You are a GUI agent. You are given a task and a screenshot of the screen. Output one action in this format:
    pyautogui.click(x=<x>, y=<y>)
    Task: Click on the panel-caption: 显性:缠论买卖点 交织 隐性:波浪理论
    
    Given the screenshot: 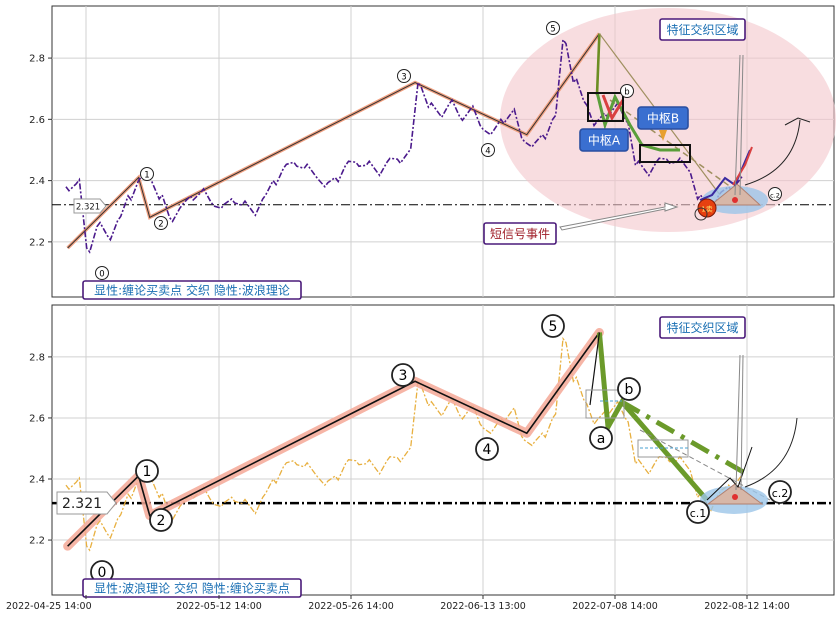 What is the action you would take?
    pyautogui.click(x=192, y=290)
    